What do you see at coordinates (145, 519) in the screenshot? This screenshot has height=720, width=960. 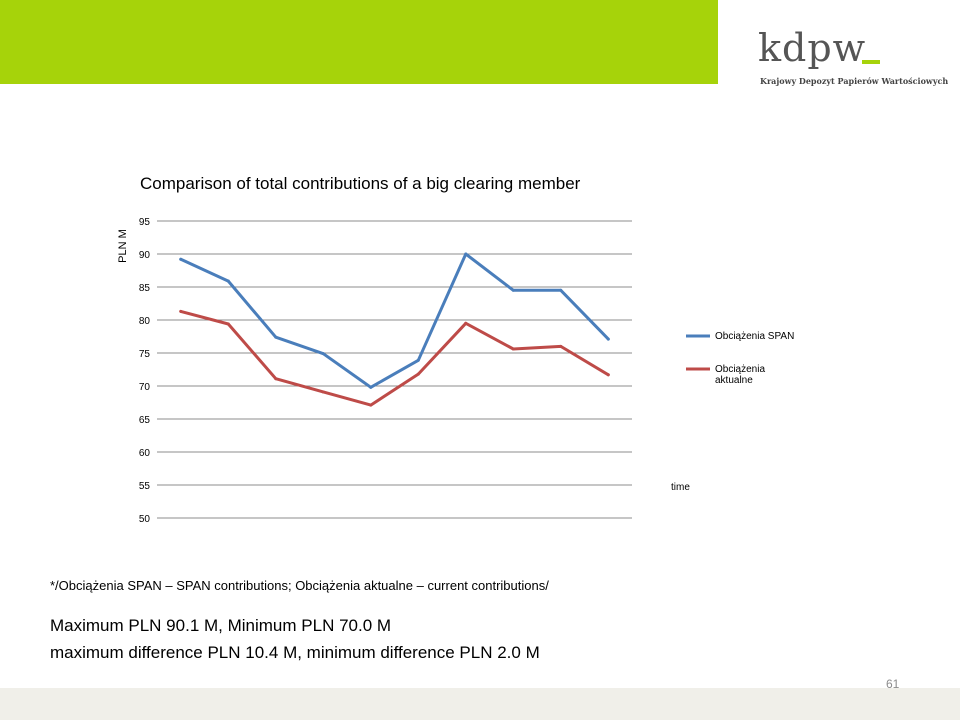 I see `y-tick-label: 50` at bounding box center [145, 519].